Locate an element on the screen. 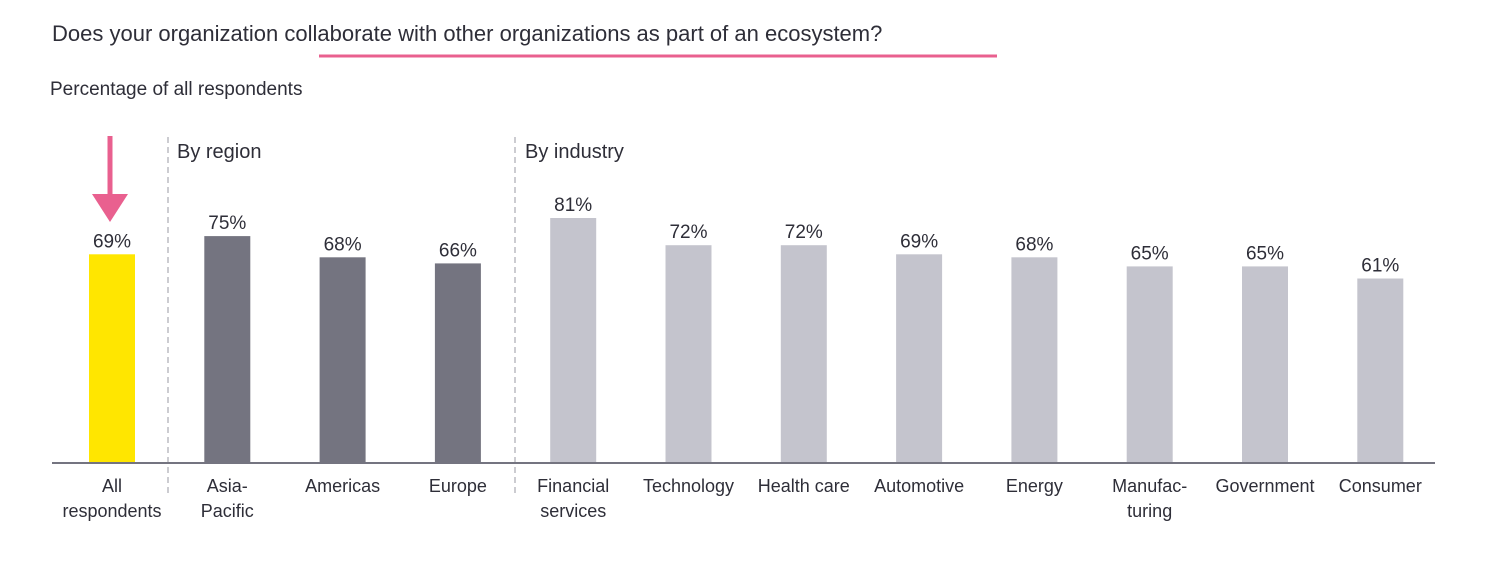 This screenshot has height=567, width=1487. category-label: All is located at coordinates (112, 486).